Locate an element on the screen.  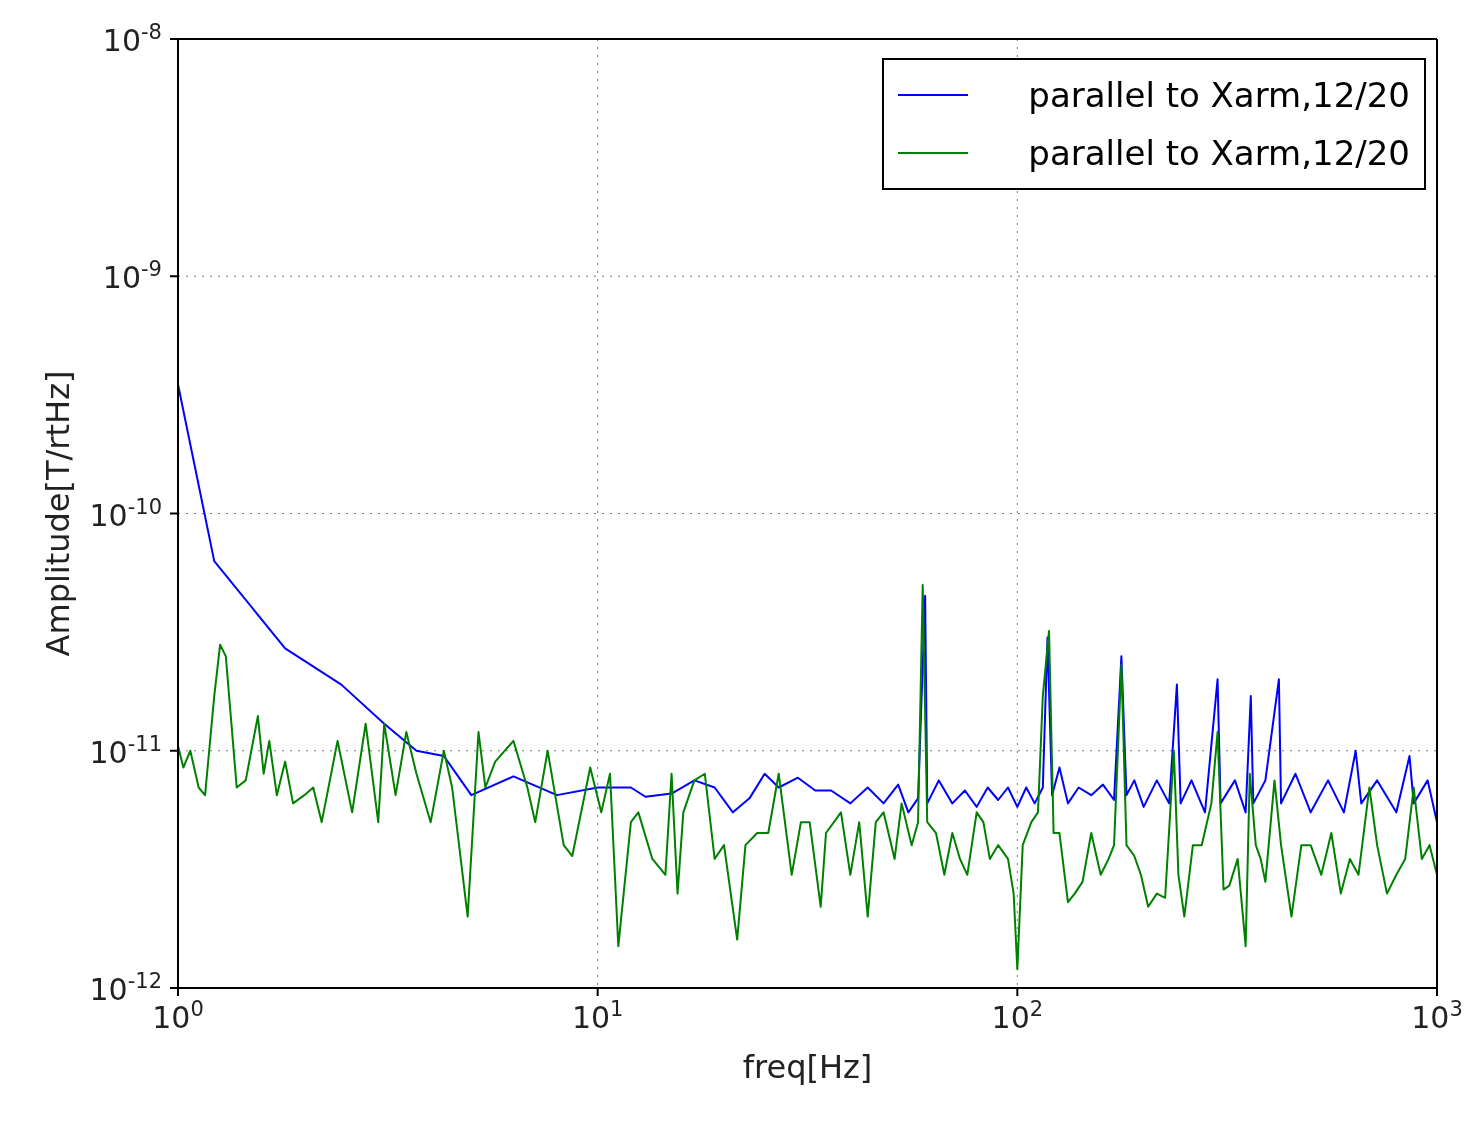
x-tick-label: 10$^{2}$ is located at coordinates (1017, 1016).